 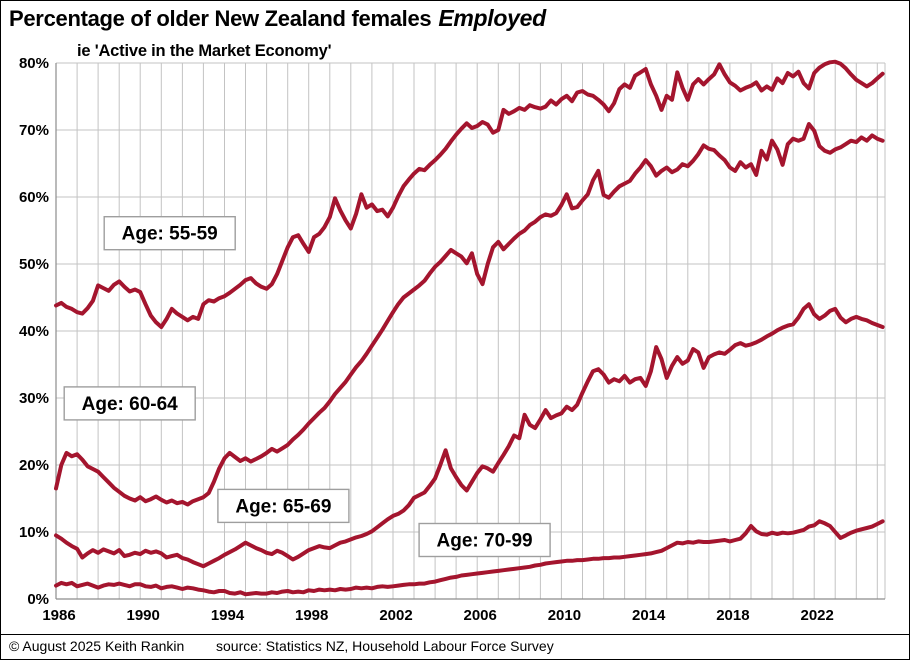 I want to click on svg-text: Age: 70-99, so click(x=485, y=541).